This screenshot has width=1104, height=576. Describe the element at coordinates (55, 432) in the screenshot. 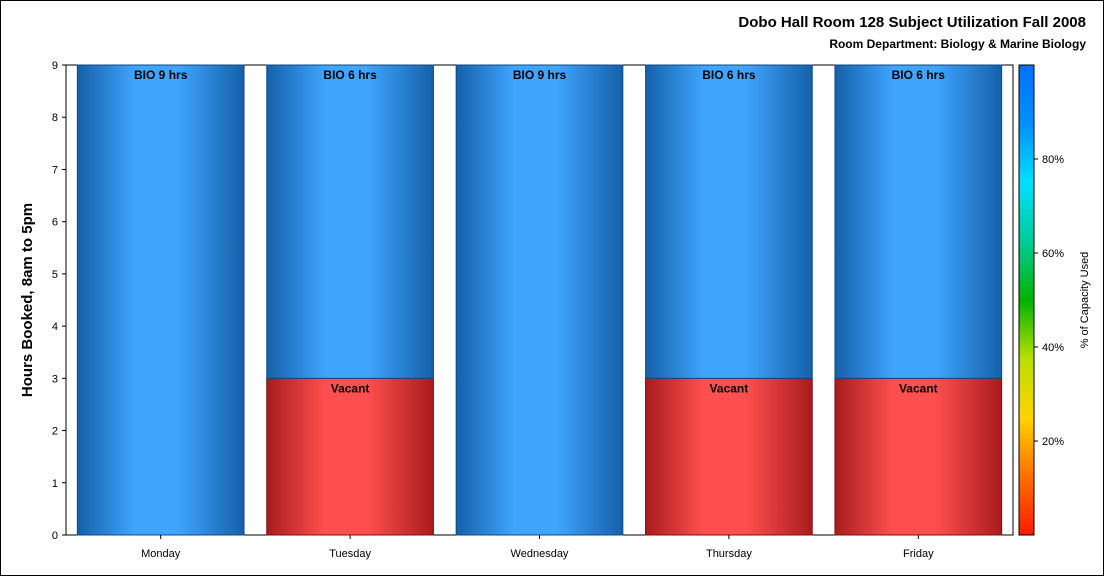

I see `y-tick-label: 2` at that location.